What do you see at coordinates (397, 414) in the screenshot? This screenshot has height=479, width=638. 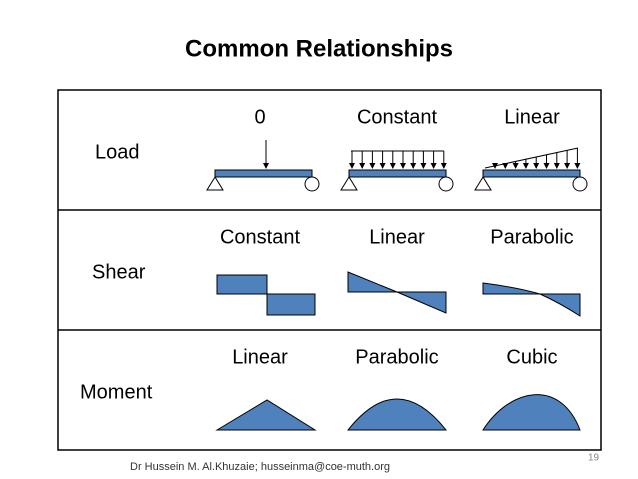 I see `moment-parabolic` at bounding box center [397, 414].